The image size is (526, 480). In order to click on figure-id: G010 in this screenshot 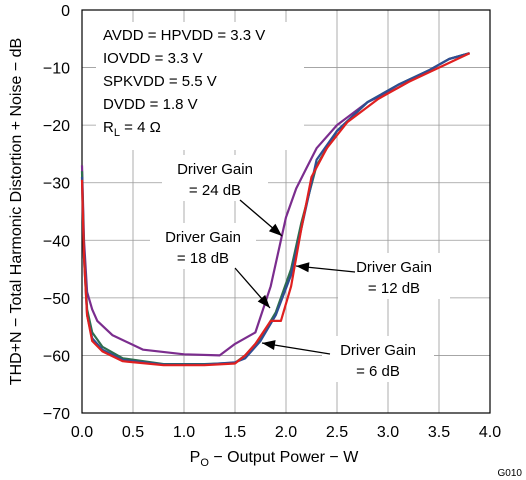, I will do `click(510, 473)`.